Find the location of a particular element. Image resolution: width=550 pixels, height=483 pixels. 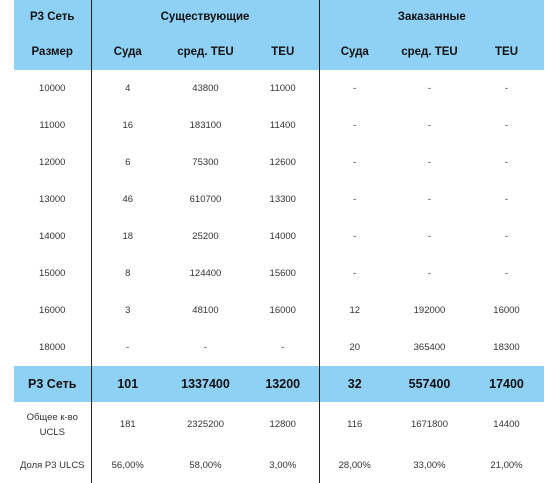

total-cell: 101 is located at coordinates (127, 384).